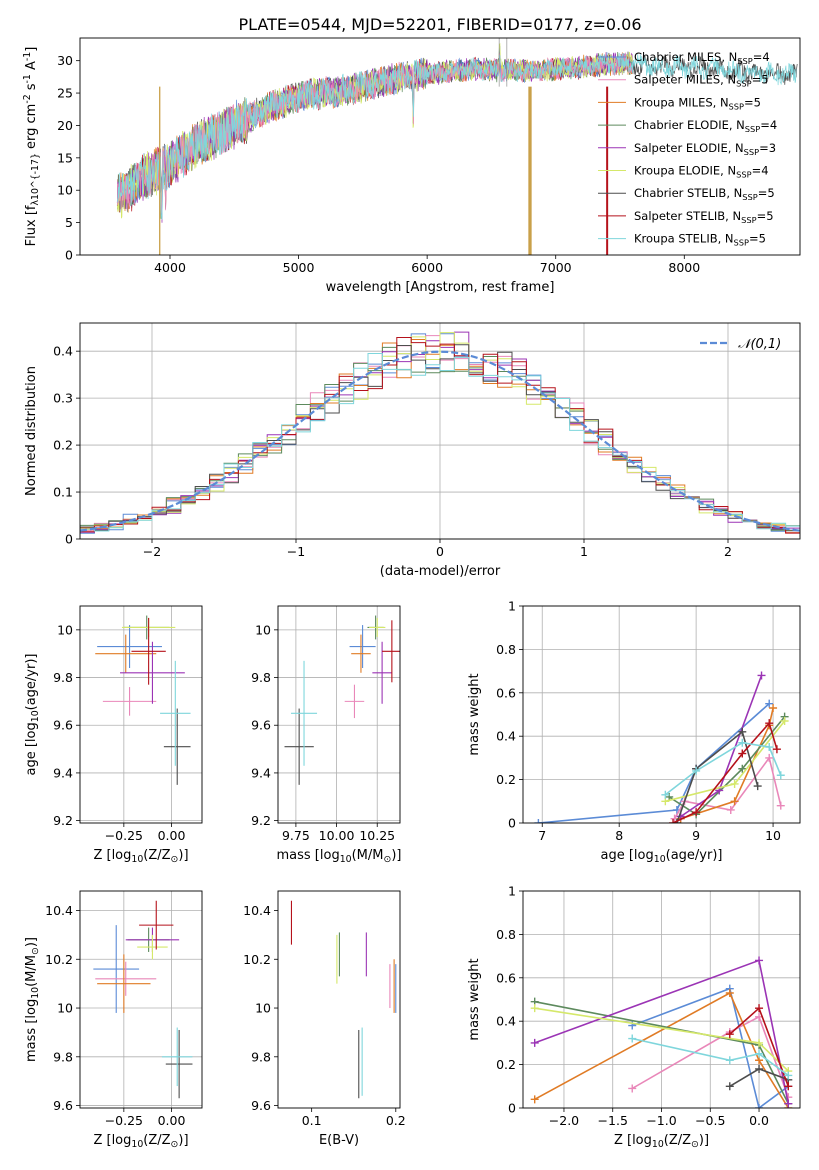 This screenshot has width=819, height=1170. I want to click on legend-normal-label: 𝒩(0,1), so click(759, 344).